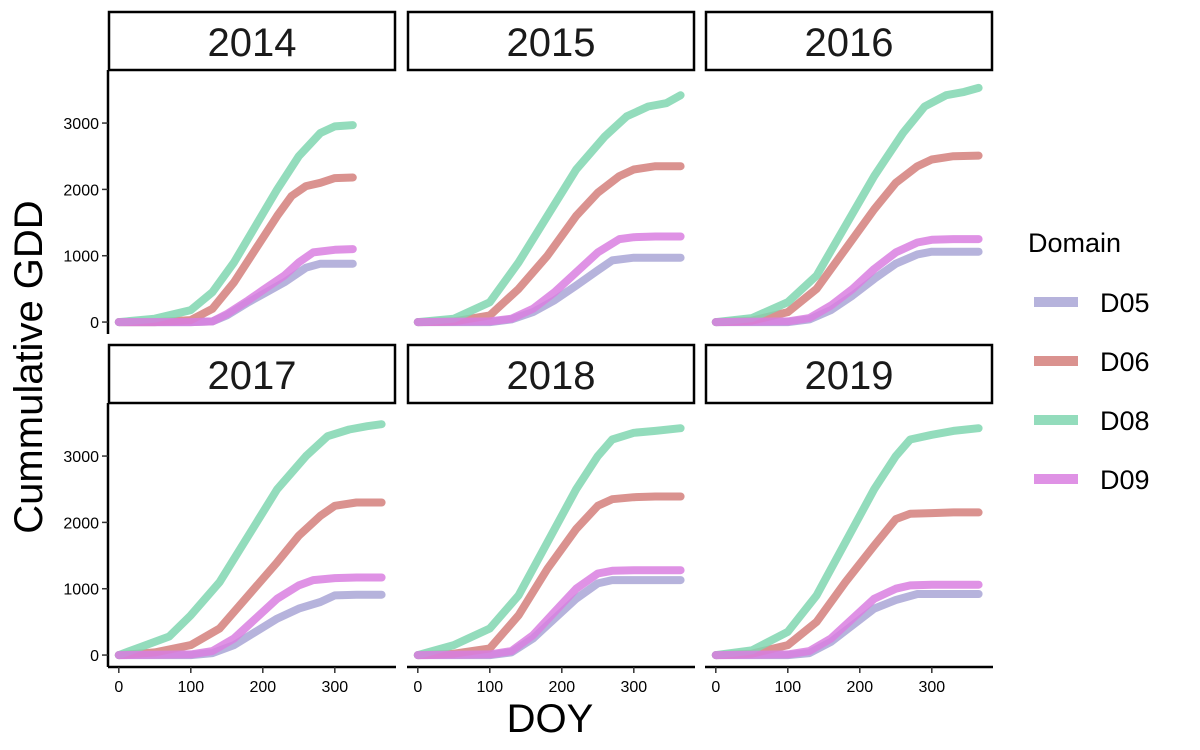 This screenshot has height=750, width=1200. I want to click on panel-2015: 2015, so click(551, 168).